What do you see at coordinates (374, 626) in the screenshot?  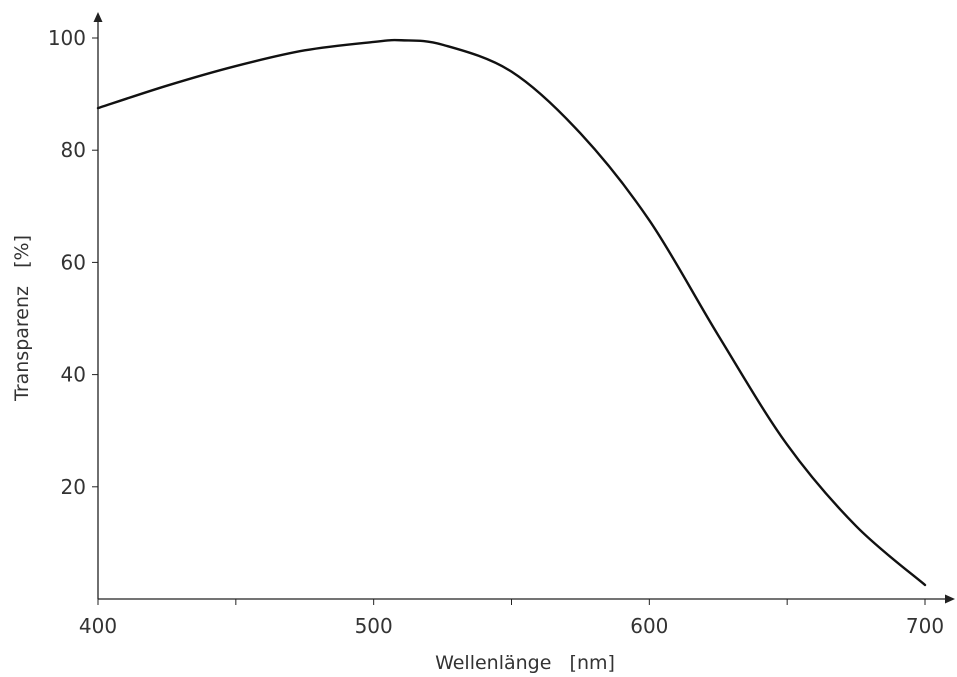 I see `x-tick-label: 500` at bounding box center [374, 626].